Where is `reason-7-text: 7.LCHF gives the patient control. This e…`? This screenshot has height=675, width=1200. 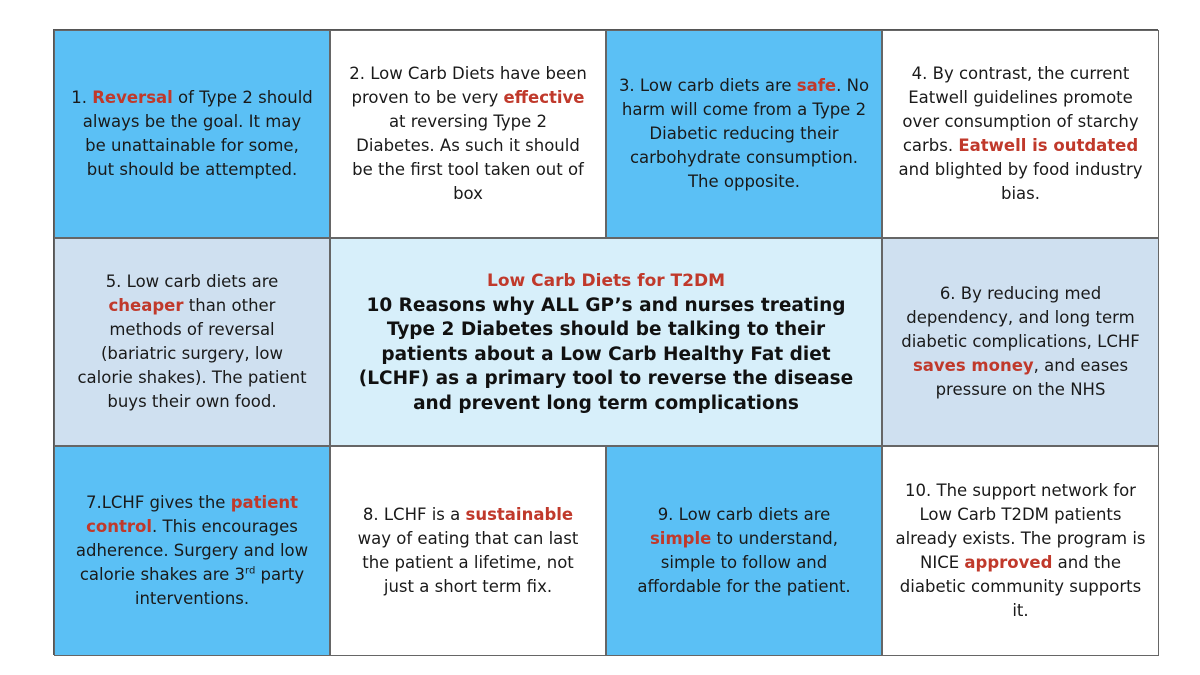
reason-7-text: 7.LCHF gives the patient control. This e… is located at coordinates (192, 550).